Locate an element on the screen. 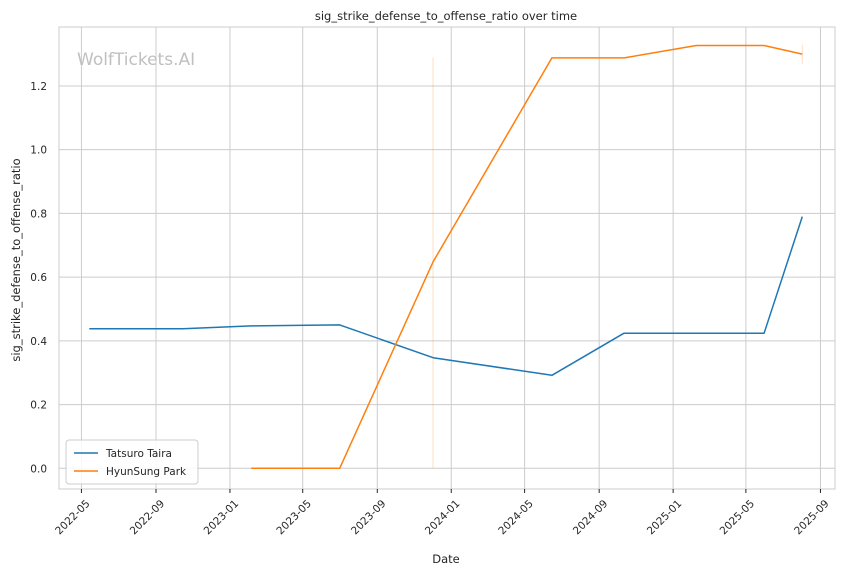 Image resolution: width=850 pixels, height=575 pixels. y-tick-label: 0.4 is located at coordinates (38, 342).